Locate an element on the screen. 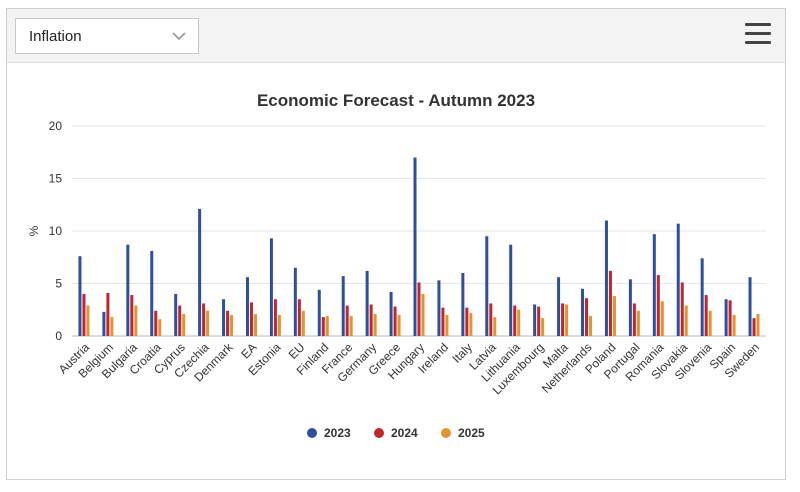  indicator-select-value: Inflation is located at coordinates (55, 36).